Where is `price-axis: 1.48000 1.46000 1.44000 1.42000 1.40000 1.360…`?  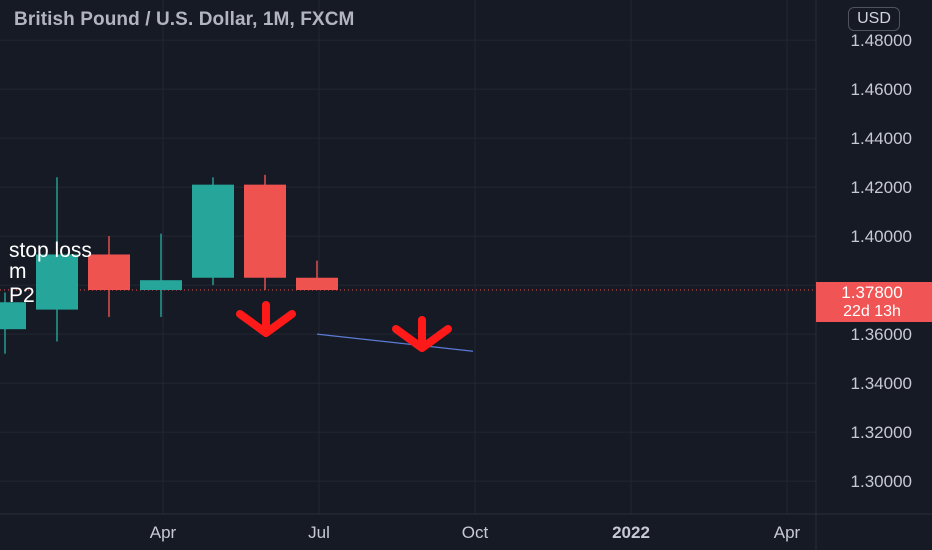
price-axis: 1.48000 1.46000 1.44000 1.42000 1.40000 1.360… is located at coordinates (881, 261).